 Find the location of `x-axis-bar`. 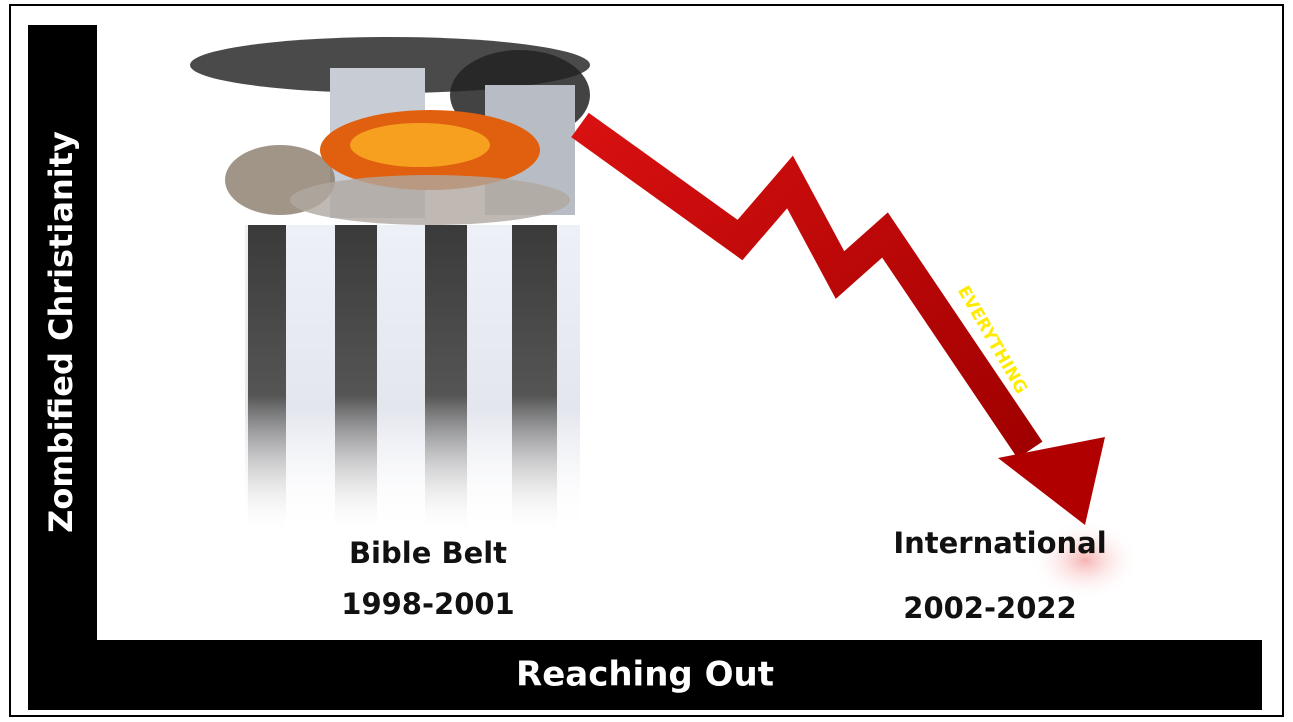

x-axis-bar is located at coordinates (645, 675).